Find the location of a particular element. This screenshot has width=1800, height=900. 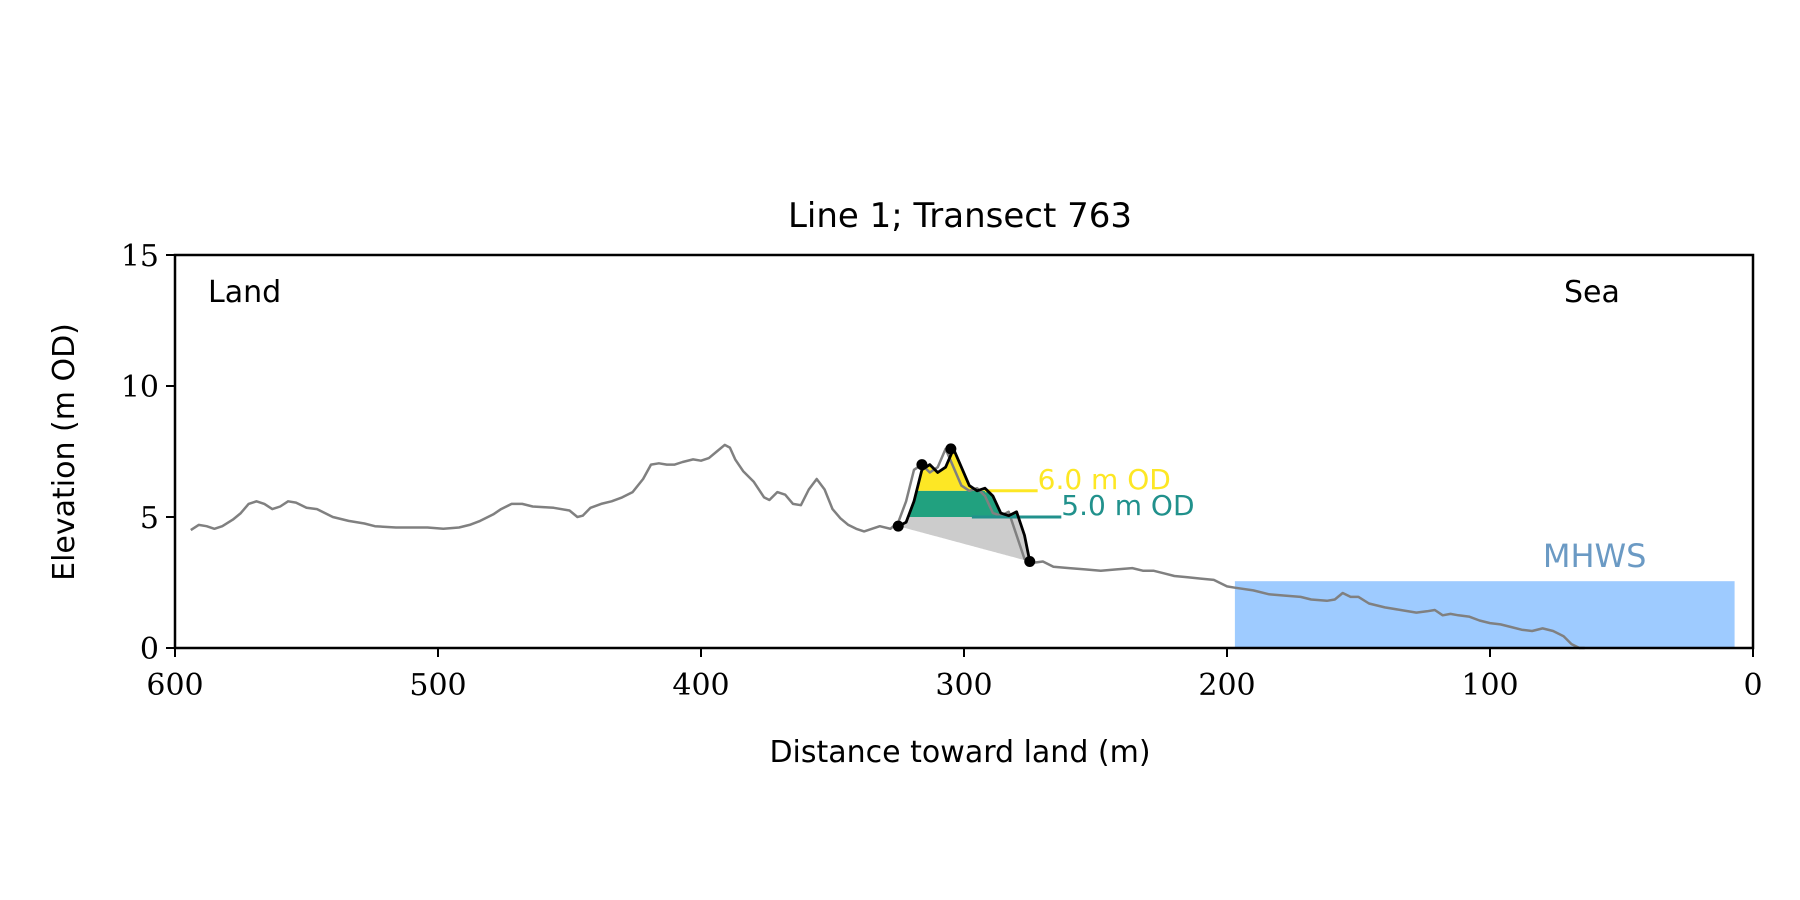

land-label: Land is located at coordinates (244, 292).